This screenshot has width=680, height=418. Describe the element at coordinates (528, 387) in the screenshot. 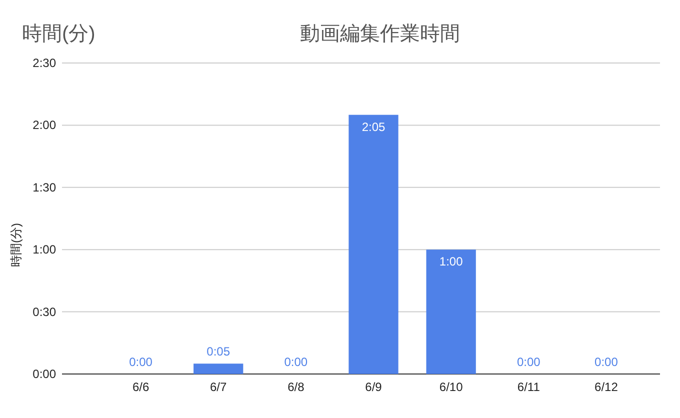

I see `x-tick-label: 6/11` at that location.